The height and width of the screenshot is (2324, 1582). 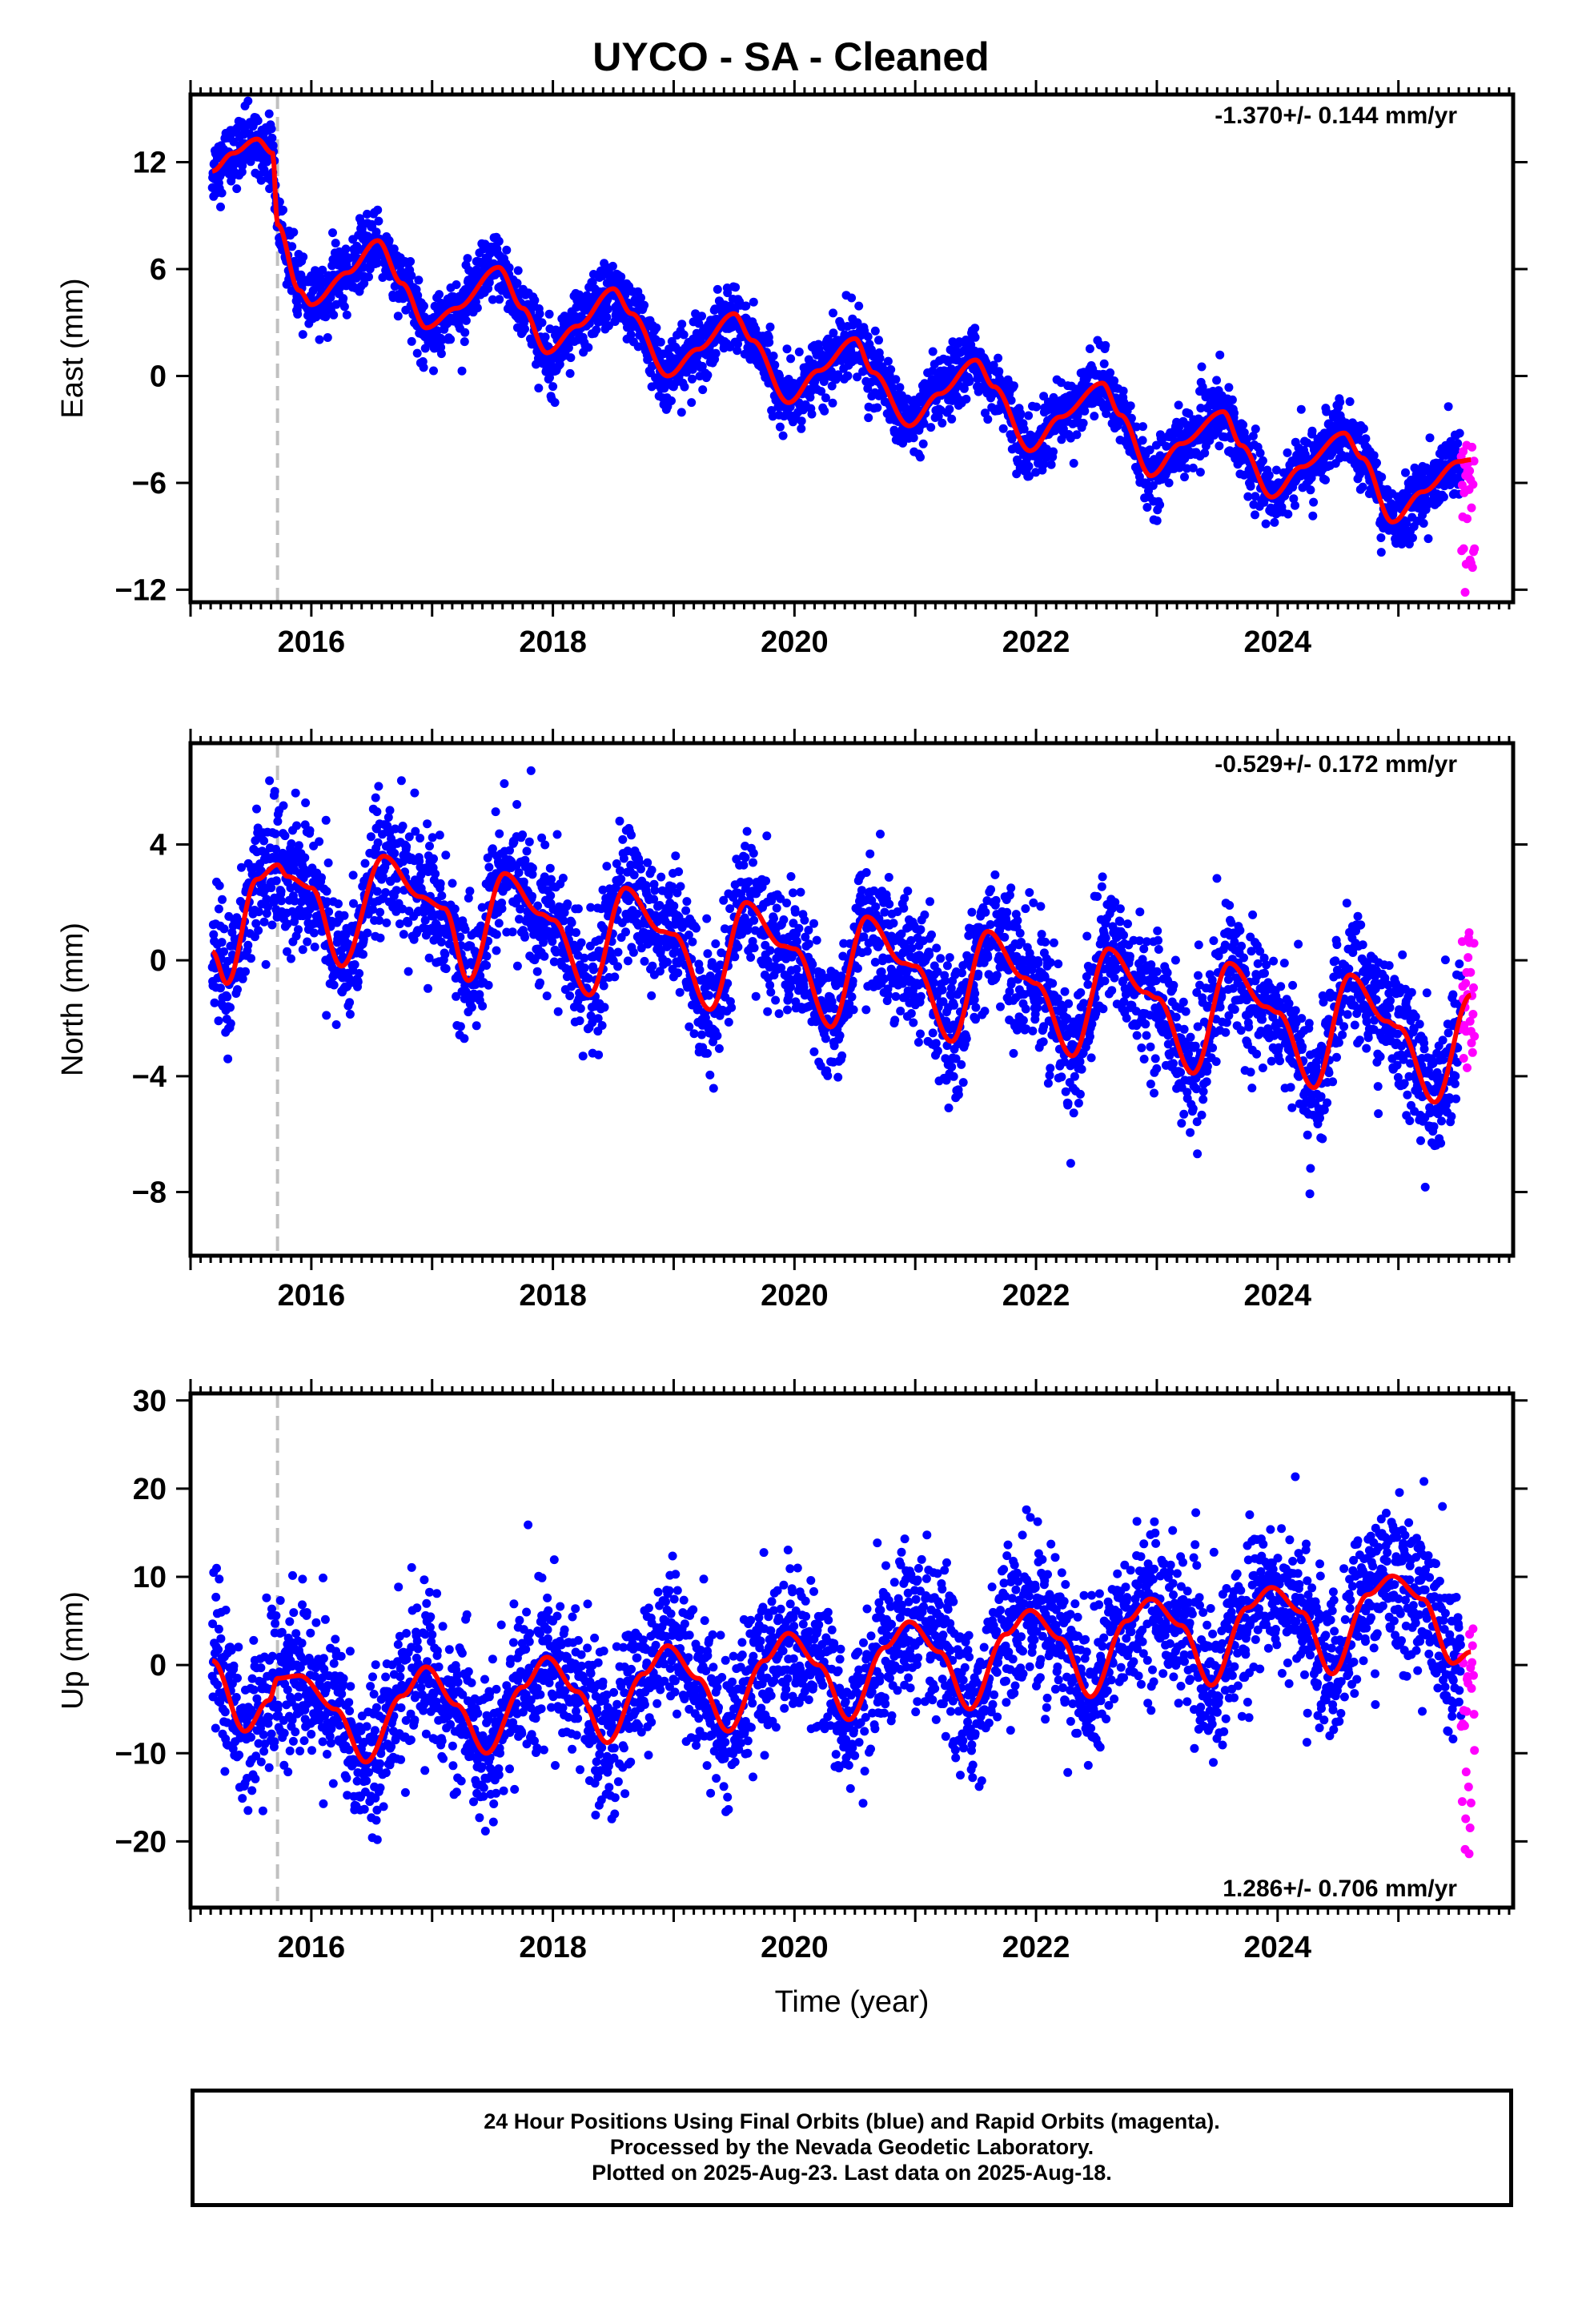 I want to click on x-tick-label: 2022, so click(x=1036, y=642).